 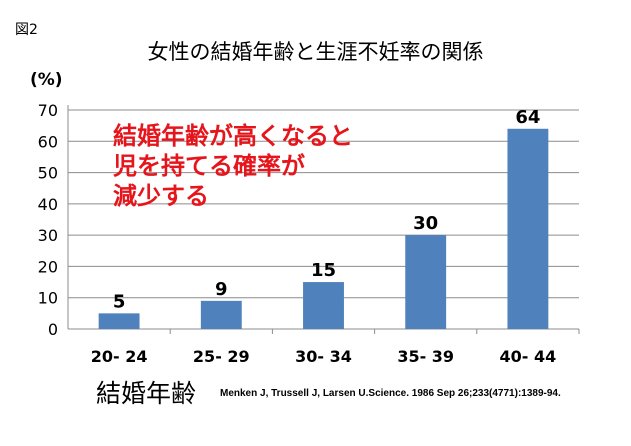 I want to click on data-label: 9, so click(x=221, y=289).